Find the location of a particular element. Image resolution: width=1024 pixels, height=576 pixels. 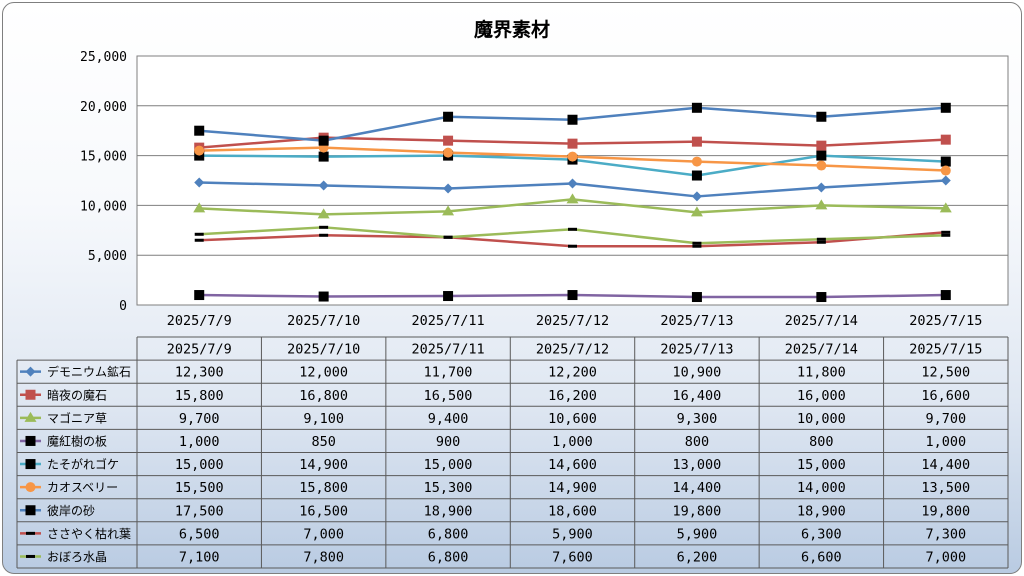

table-cell: 14,400 is located at coordinates (945, 465).